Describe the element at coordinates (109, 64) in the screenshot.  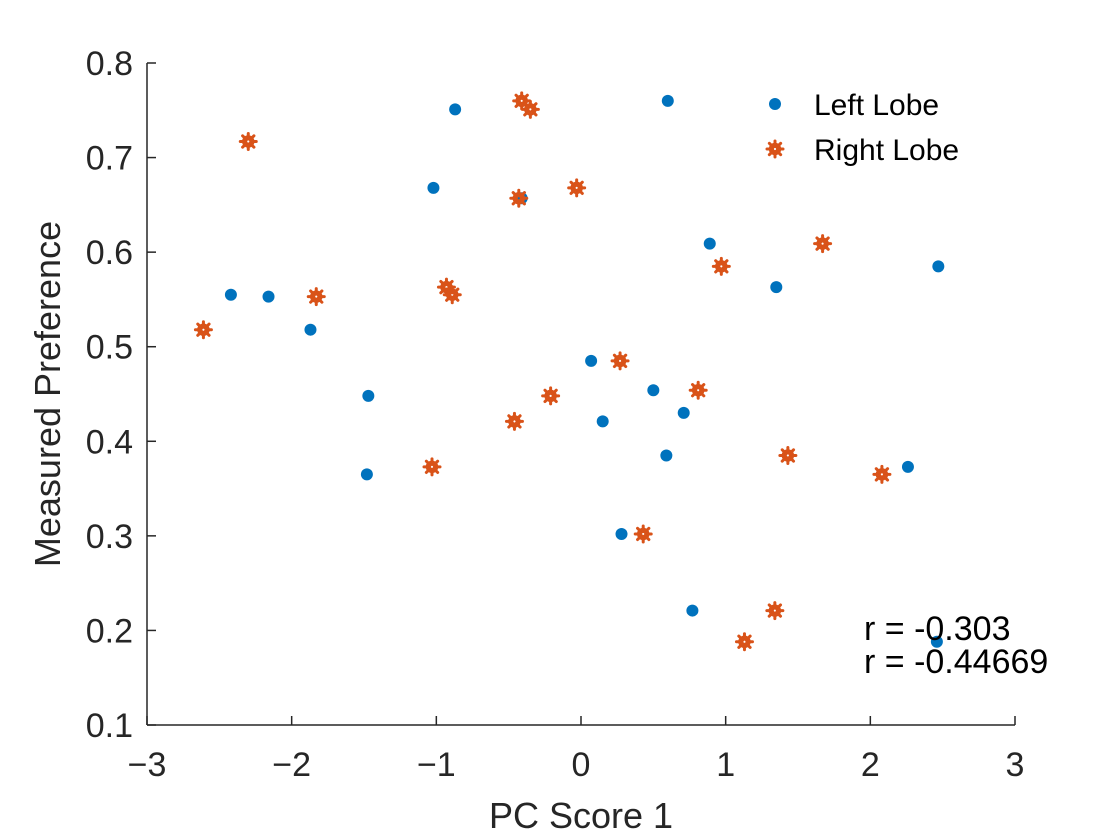
I see `y-tick-label: 0.8` at that location.